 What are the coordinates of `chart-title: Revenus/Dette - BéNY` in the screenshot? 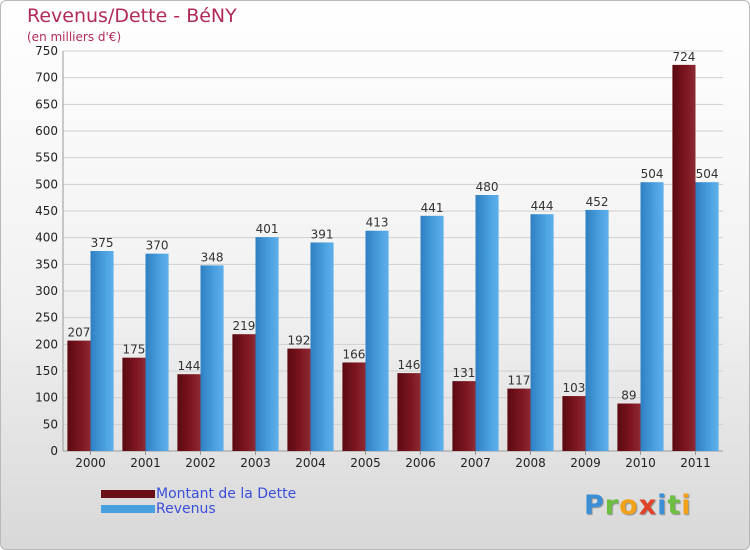 It's located at (132, 16).